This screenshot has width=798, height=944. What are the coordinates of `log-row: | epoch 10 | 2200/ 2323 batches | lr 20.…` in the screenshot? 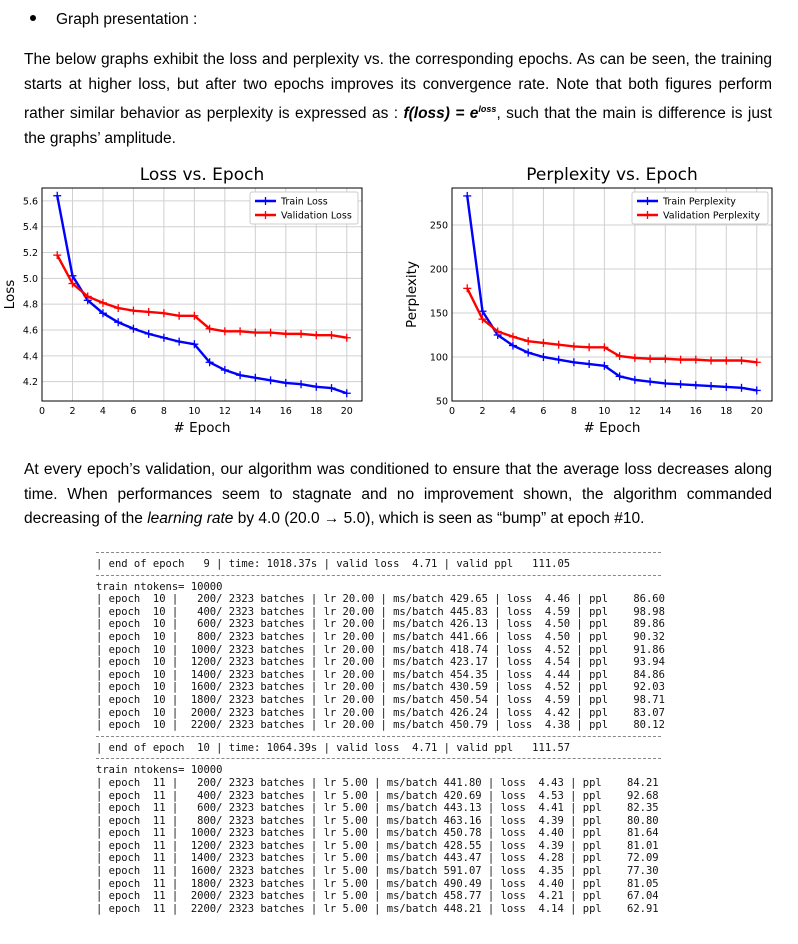 It's located at (380, 725).